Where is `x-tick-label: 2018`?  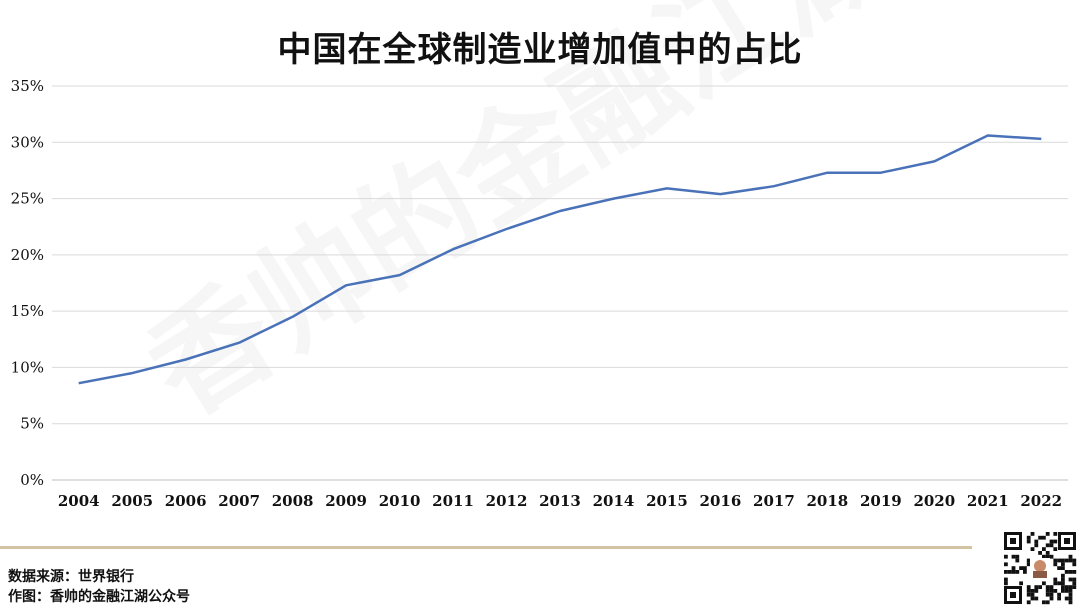 x-tick-label: 2018 is located at coordinates (827, 501).